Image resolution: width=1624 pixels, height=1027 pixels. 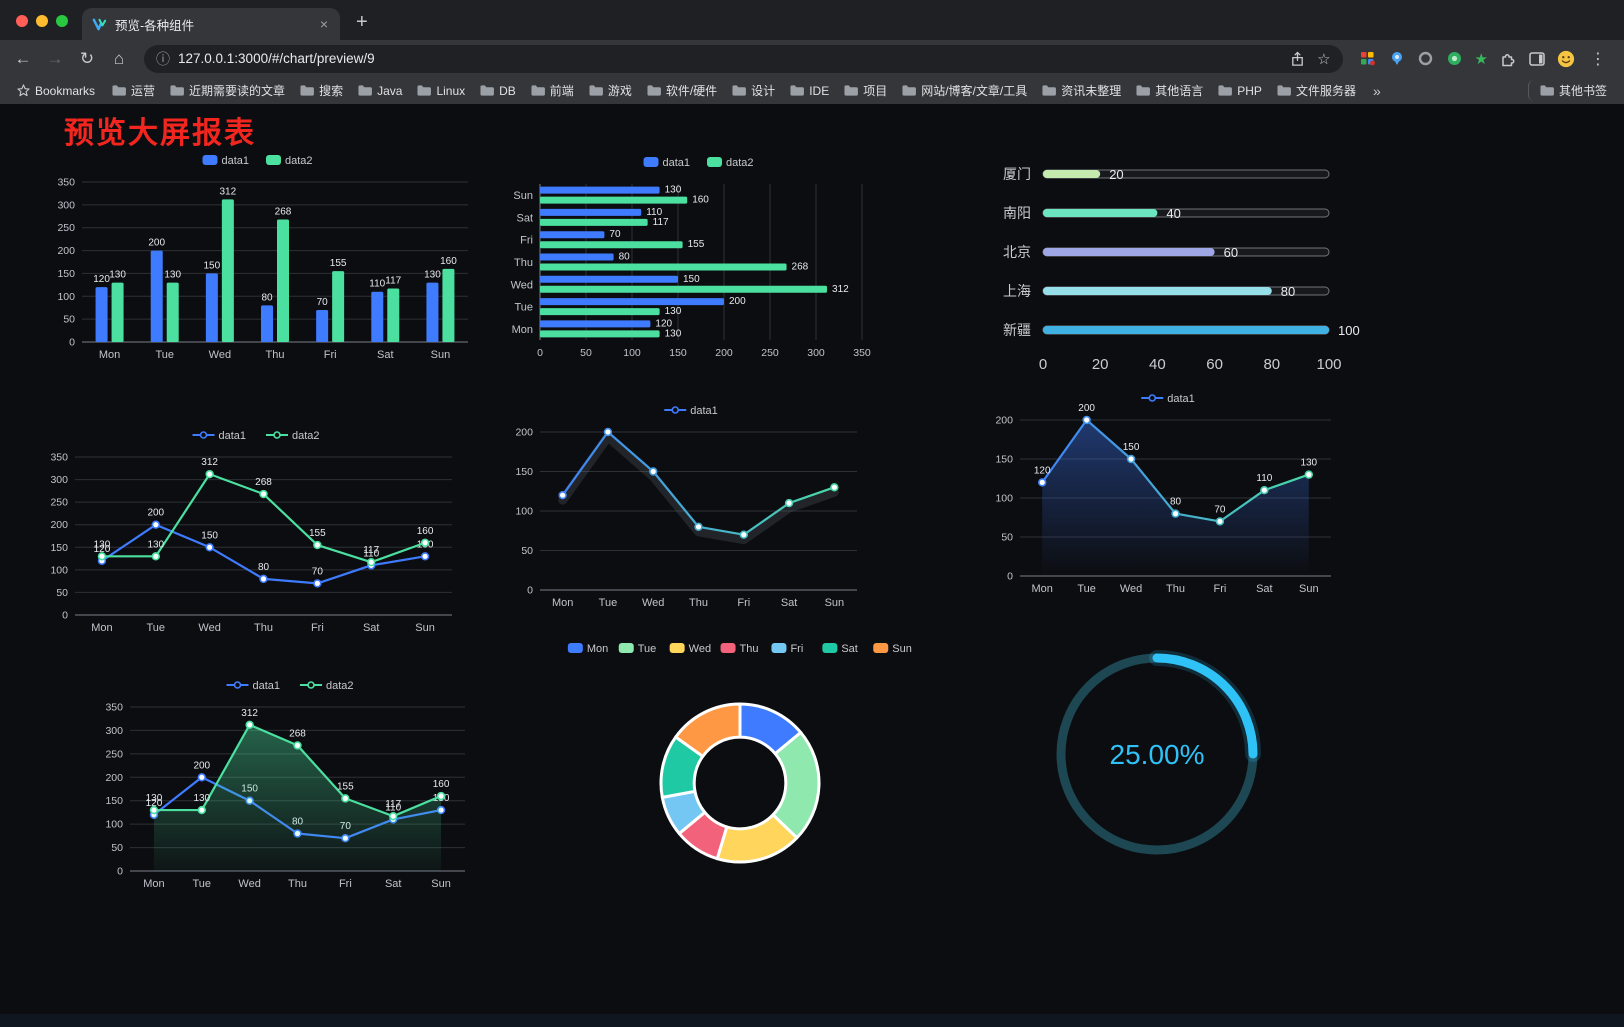 What do you see at coordinates (1537, 59) in the screenshot?
I see `side-panel-icon` at bounding box center [1537, 59].